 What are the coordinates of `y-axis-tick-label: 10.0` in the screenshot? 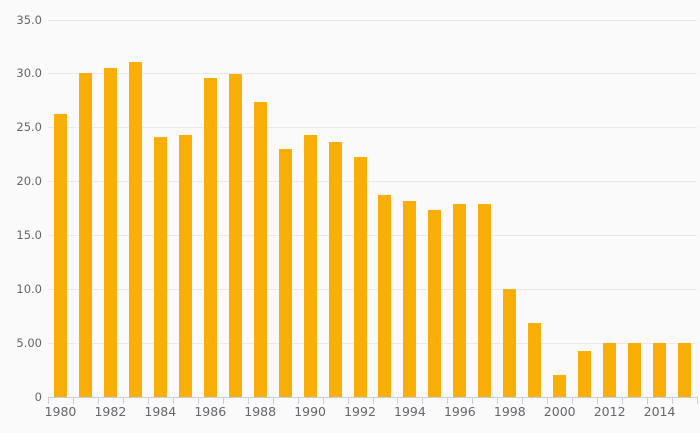 It's located at (29, 288).